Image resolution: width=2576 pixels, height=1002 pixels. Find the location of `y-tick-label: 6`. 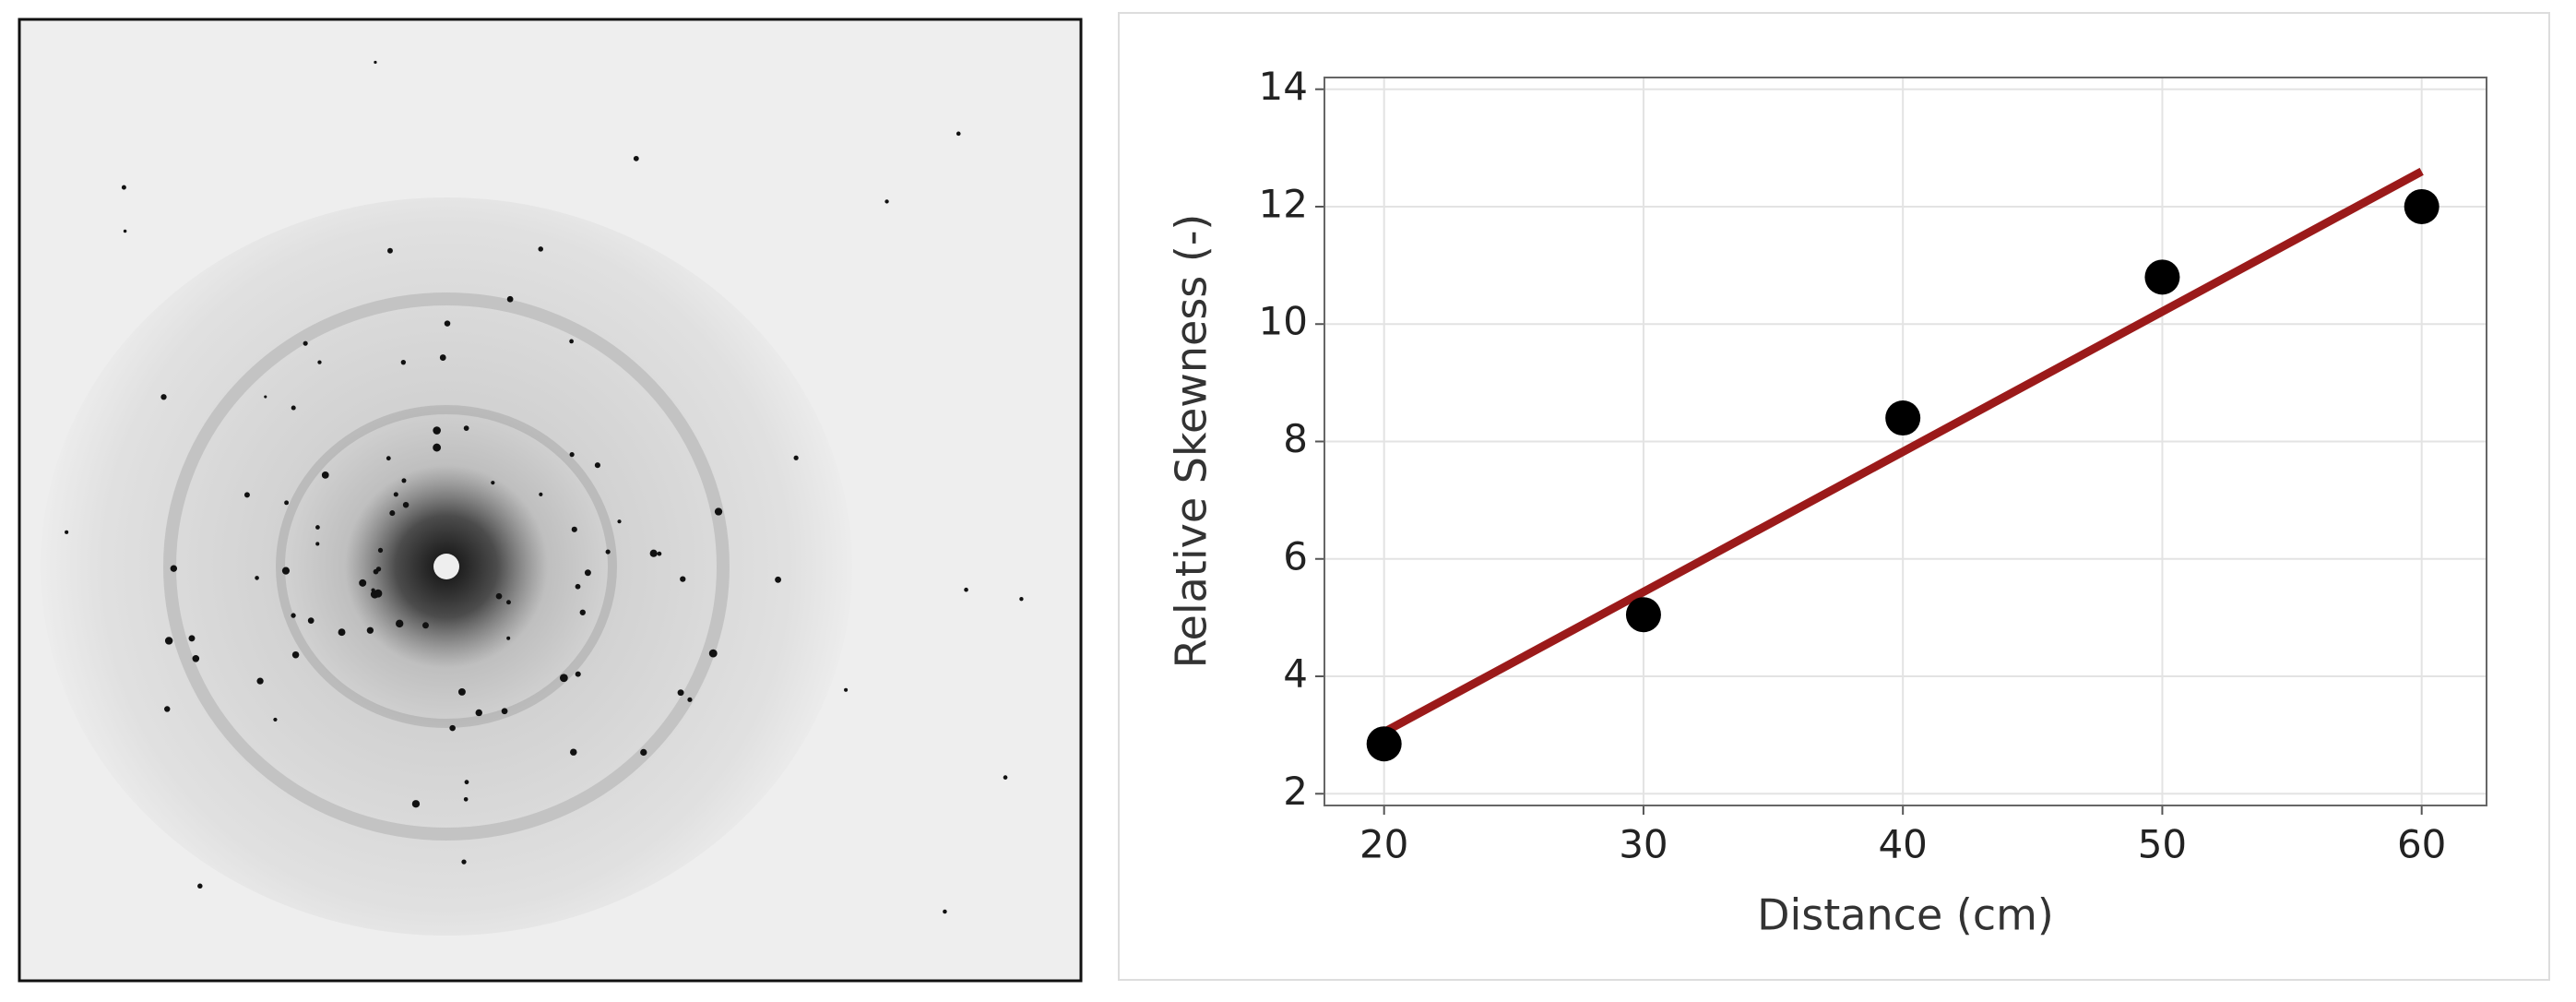

y-tick-label: 6 is located at coordinates (1295, 556).